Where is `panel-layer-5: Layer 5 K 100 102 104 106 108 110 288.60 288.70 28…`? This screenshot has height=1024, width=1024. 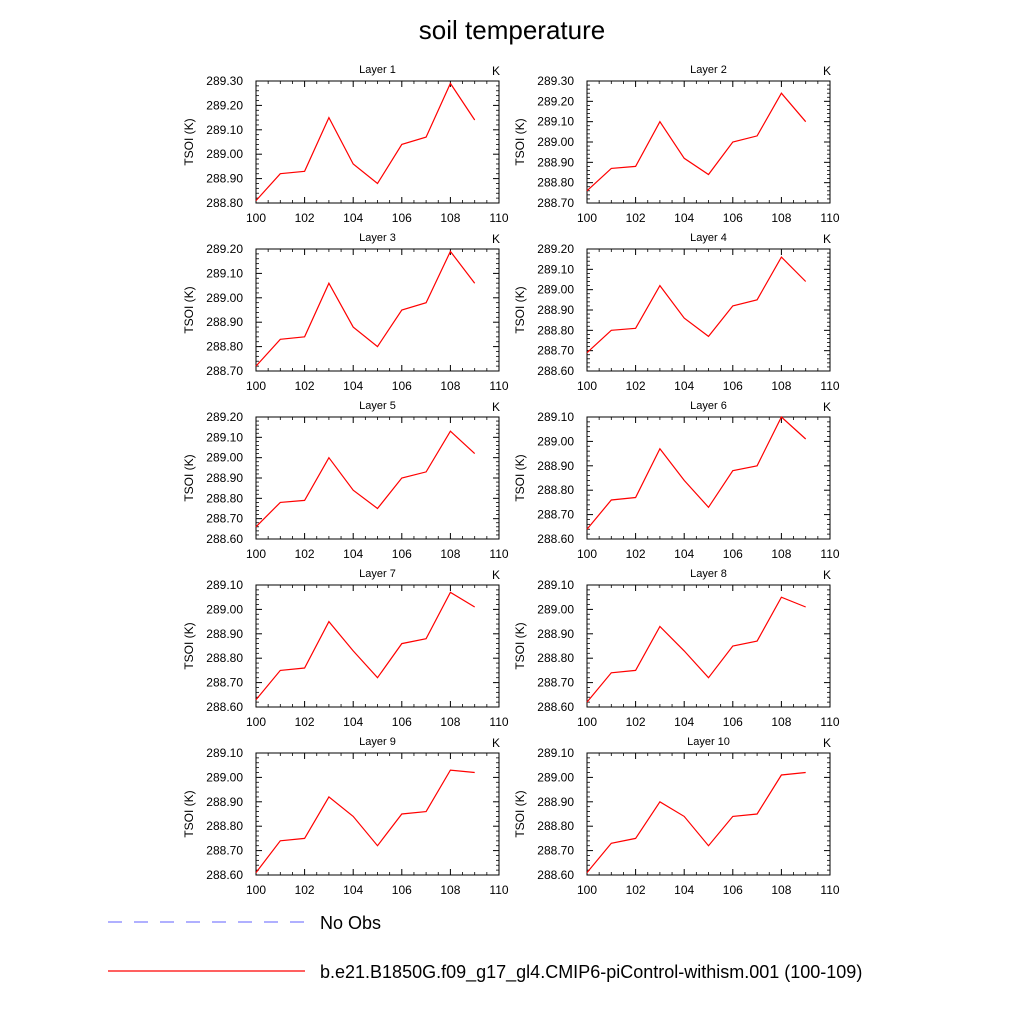
panel-layer-5: Layer 5 K 100 102 104 106 108 110 288.60 288.70 28… is located at coordinates (345, 480).